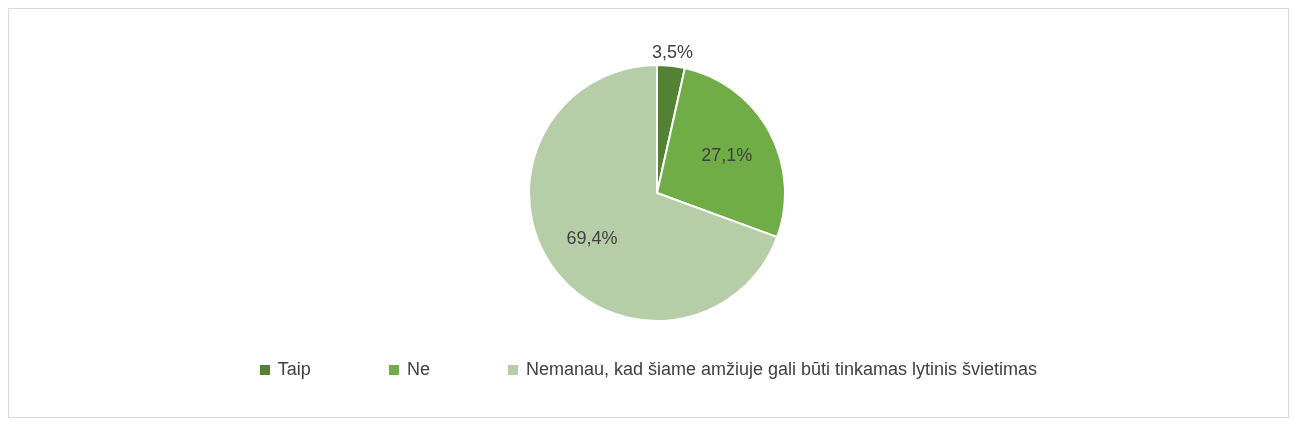 The height and width of the screenshot is (428, 1297). Describe the element at coordinates (781, 369) in the screenshot. I see `legend-label: Nemanau, kad šiame amžiuje gali būti tinkamas lytinis švietimas` at that location.